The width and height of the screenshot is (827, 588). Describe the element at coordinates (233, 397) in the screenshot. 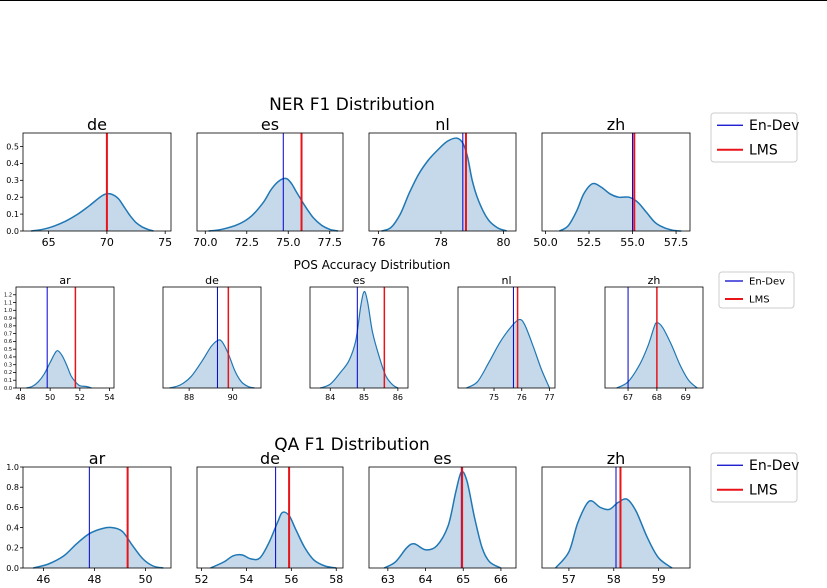

I see `x-tick-label: 90` at that location.